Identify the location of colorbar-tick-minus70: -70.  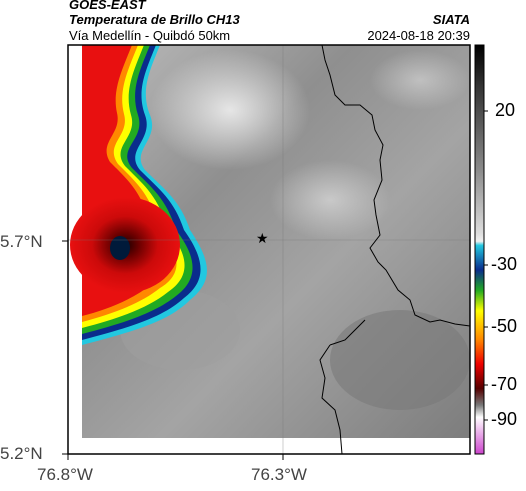
(504, 384).